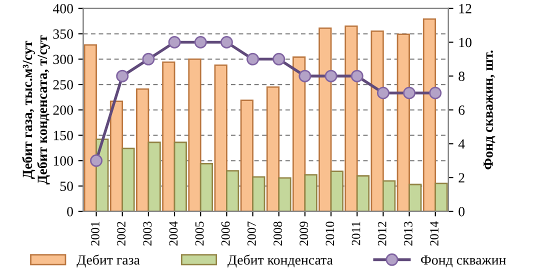 This screenshot has height=280, width=537. I want to click on legend-label: Фонд скважин, so click(463, 261).